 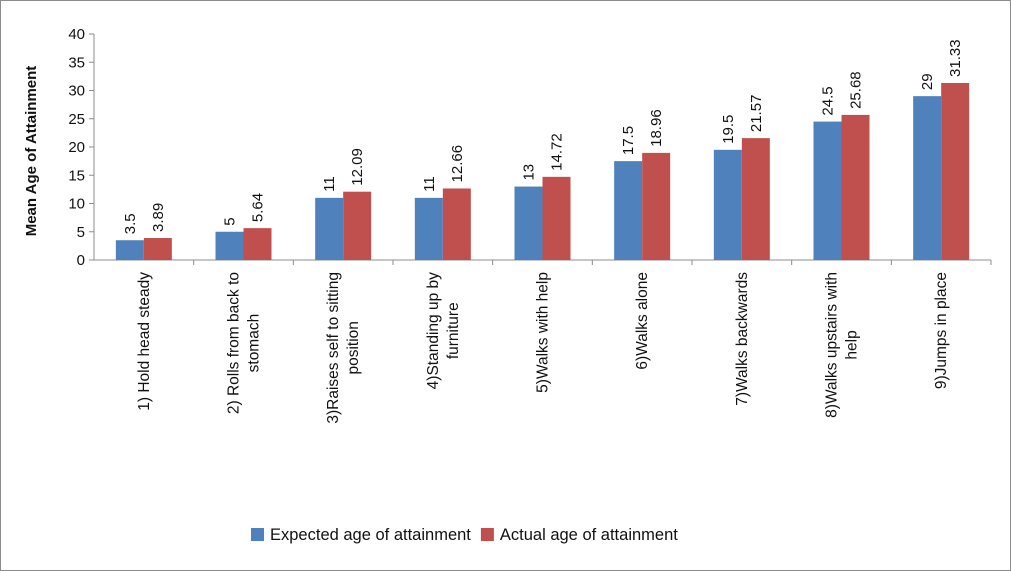 I want to click on category-label: 7)Walks backwards, so click(x=742, y=339).